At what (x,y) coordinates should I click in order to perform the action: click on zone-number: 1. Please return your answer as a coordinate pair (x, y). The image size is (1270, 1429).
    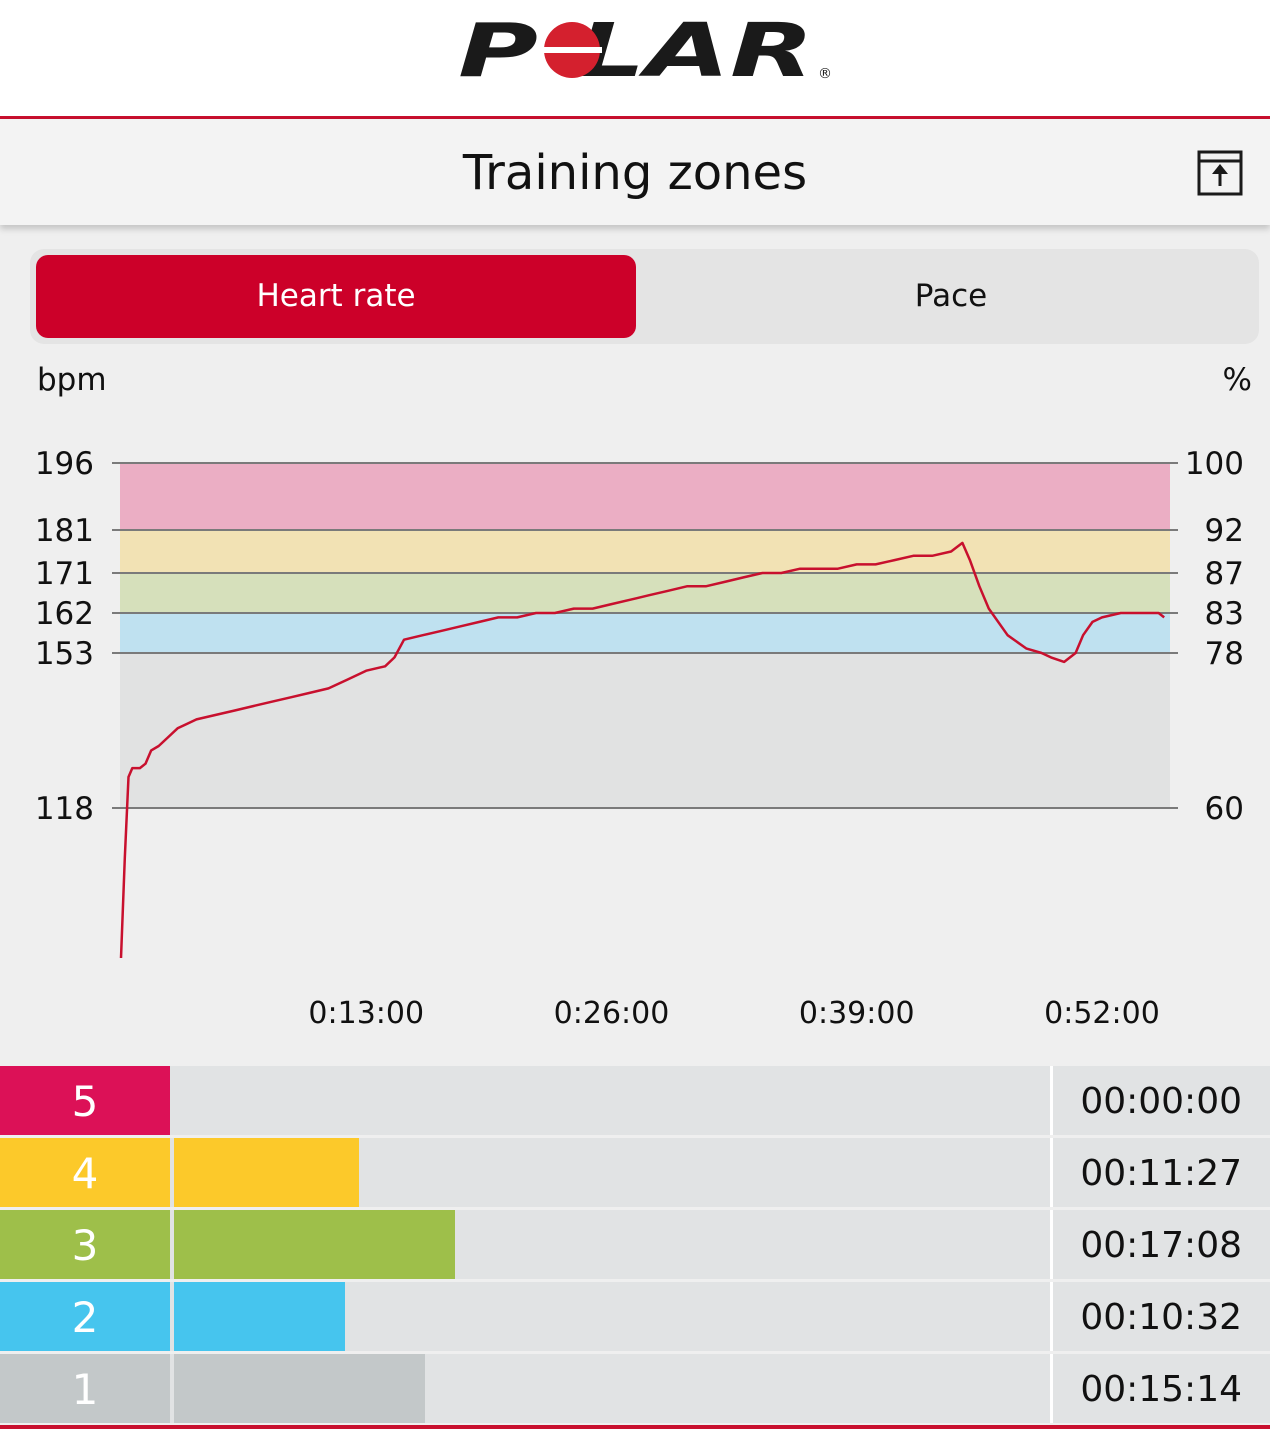
    Looking at the image, I should click on (85, 1388).